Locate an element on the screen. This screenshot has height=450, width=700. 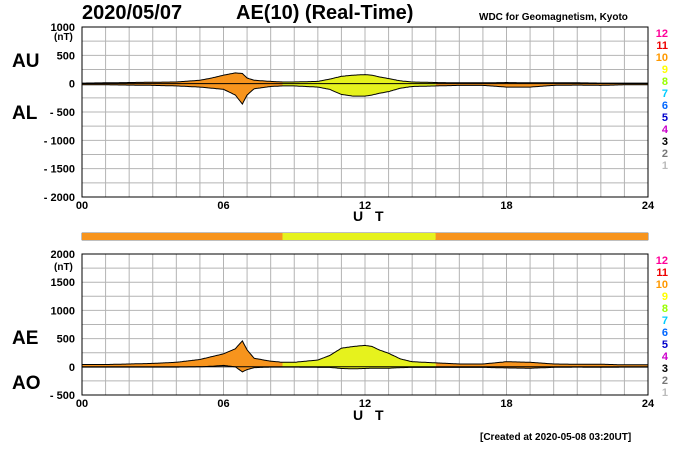
y-tick-label: - 2000 is located at coordinates (59, 198).